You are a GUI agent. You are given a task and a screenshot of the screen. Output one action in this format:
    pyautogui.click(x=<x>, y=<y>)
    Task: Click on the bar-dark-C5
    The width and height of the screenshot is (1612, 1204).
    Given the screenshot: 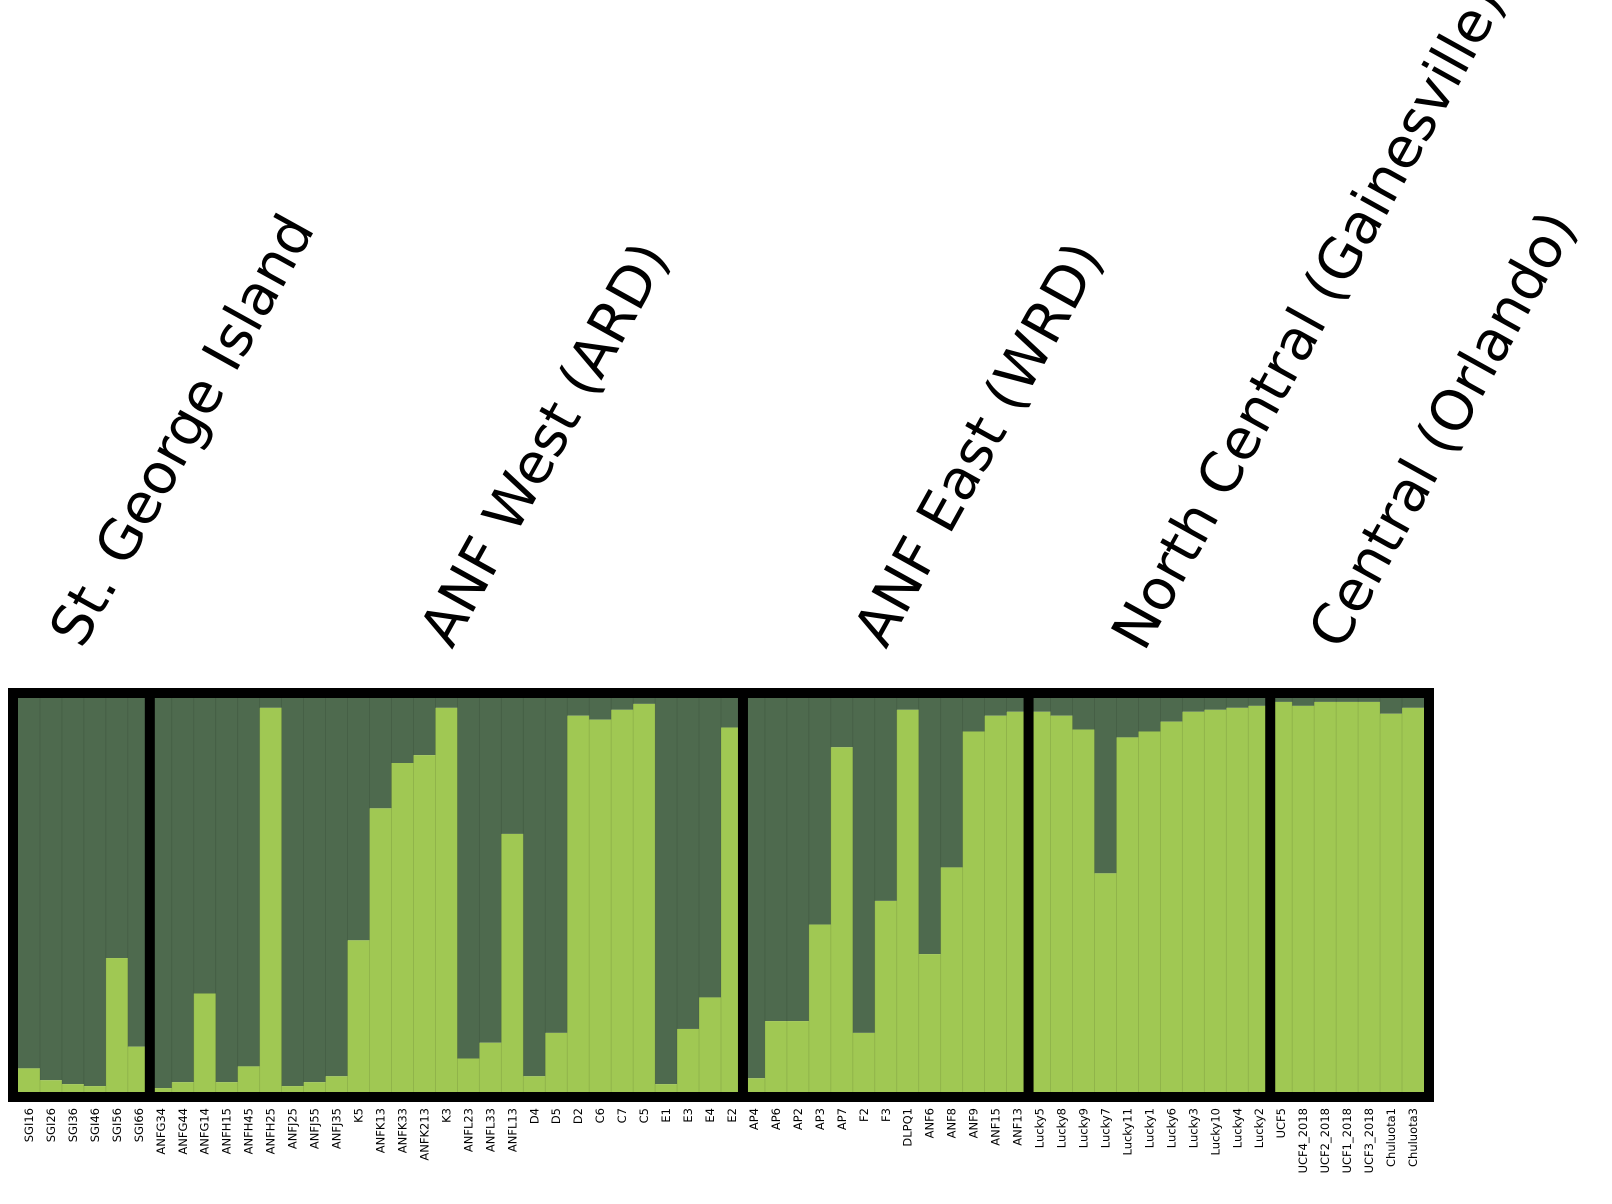 What is the action you would take?
    pyautogui.click(x=644, y=701)
    